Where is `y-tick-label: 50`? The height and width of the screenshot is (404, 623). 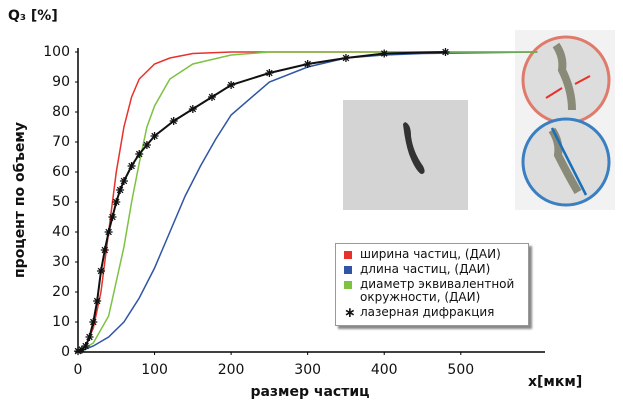
y-tick-label: 50 is located at coordinates (61, 202).